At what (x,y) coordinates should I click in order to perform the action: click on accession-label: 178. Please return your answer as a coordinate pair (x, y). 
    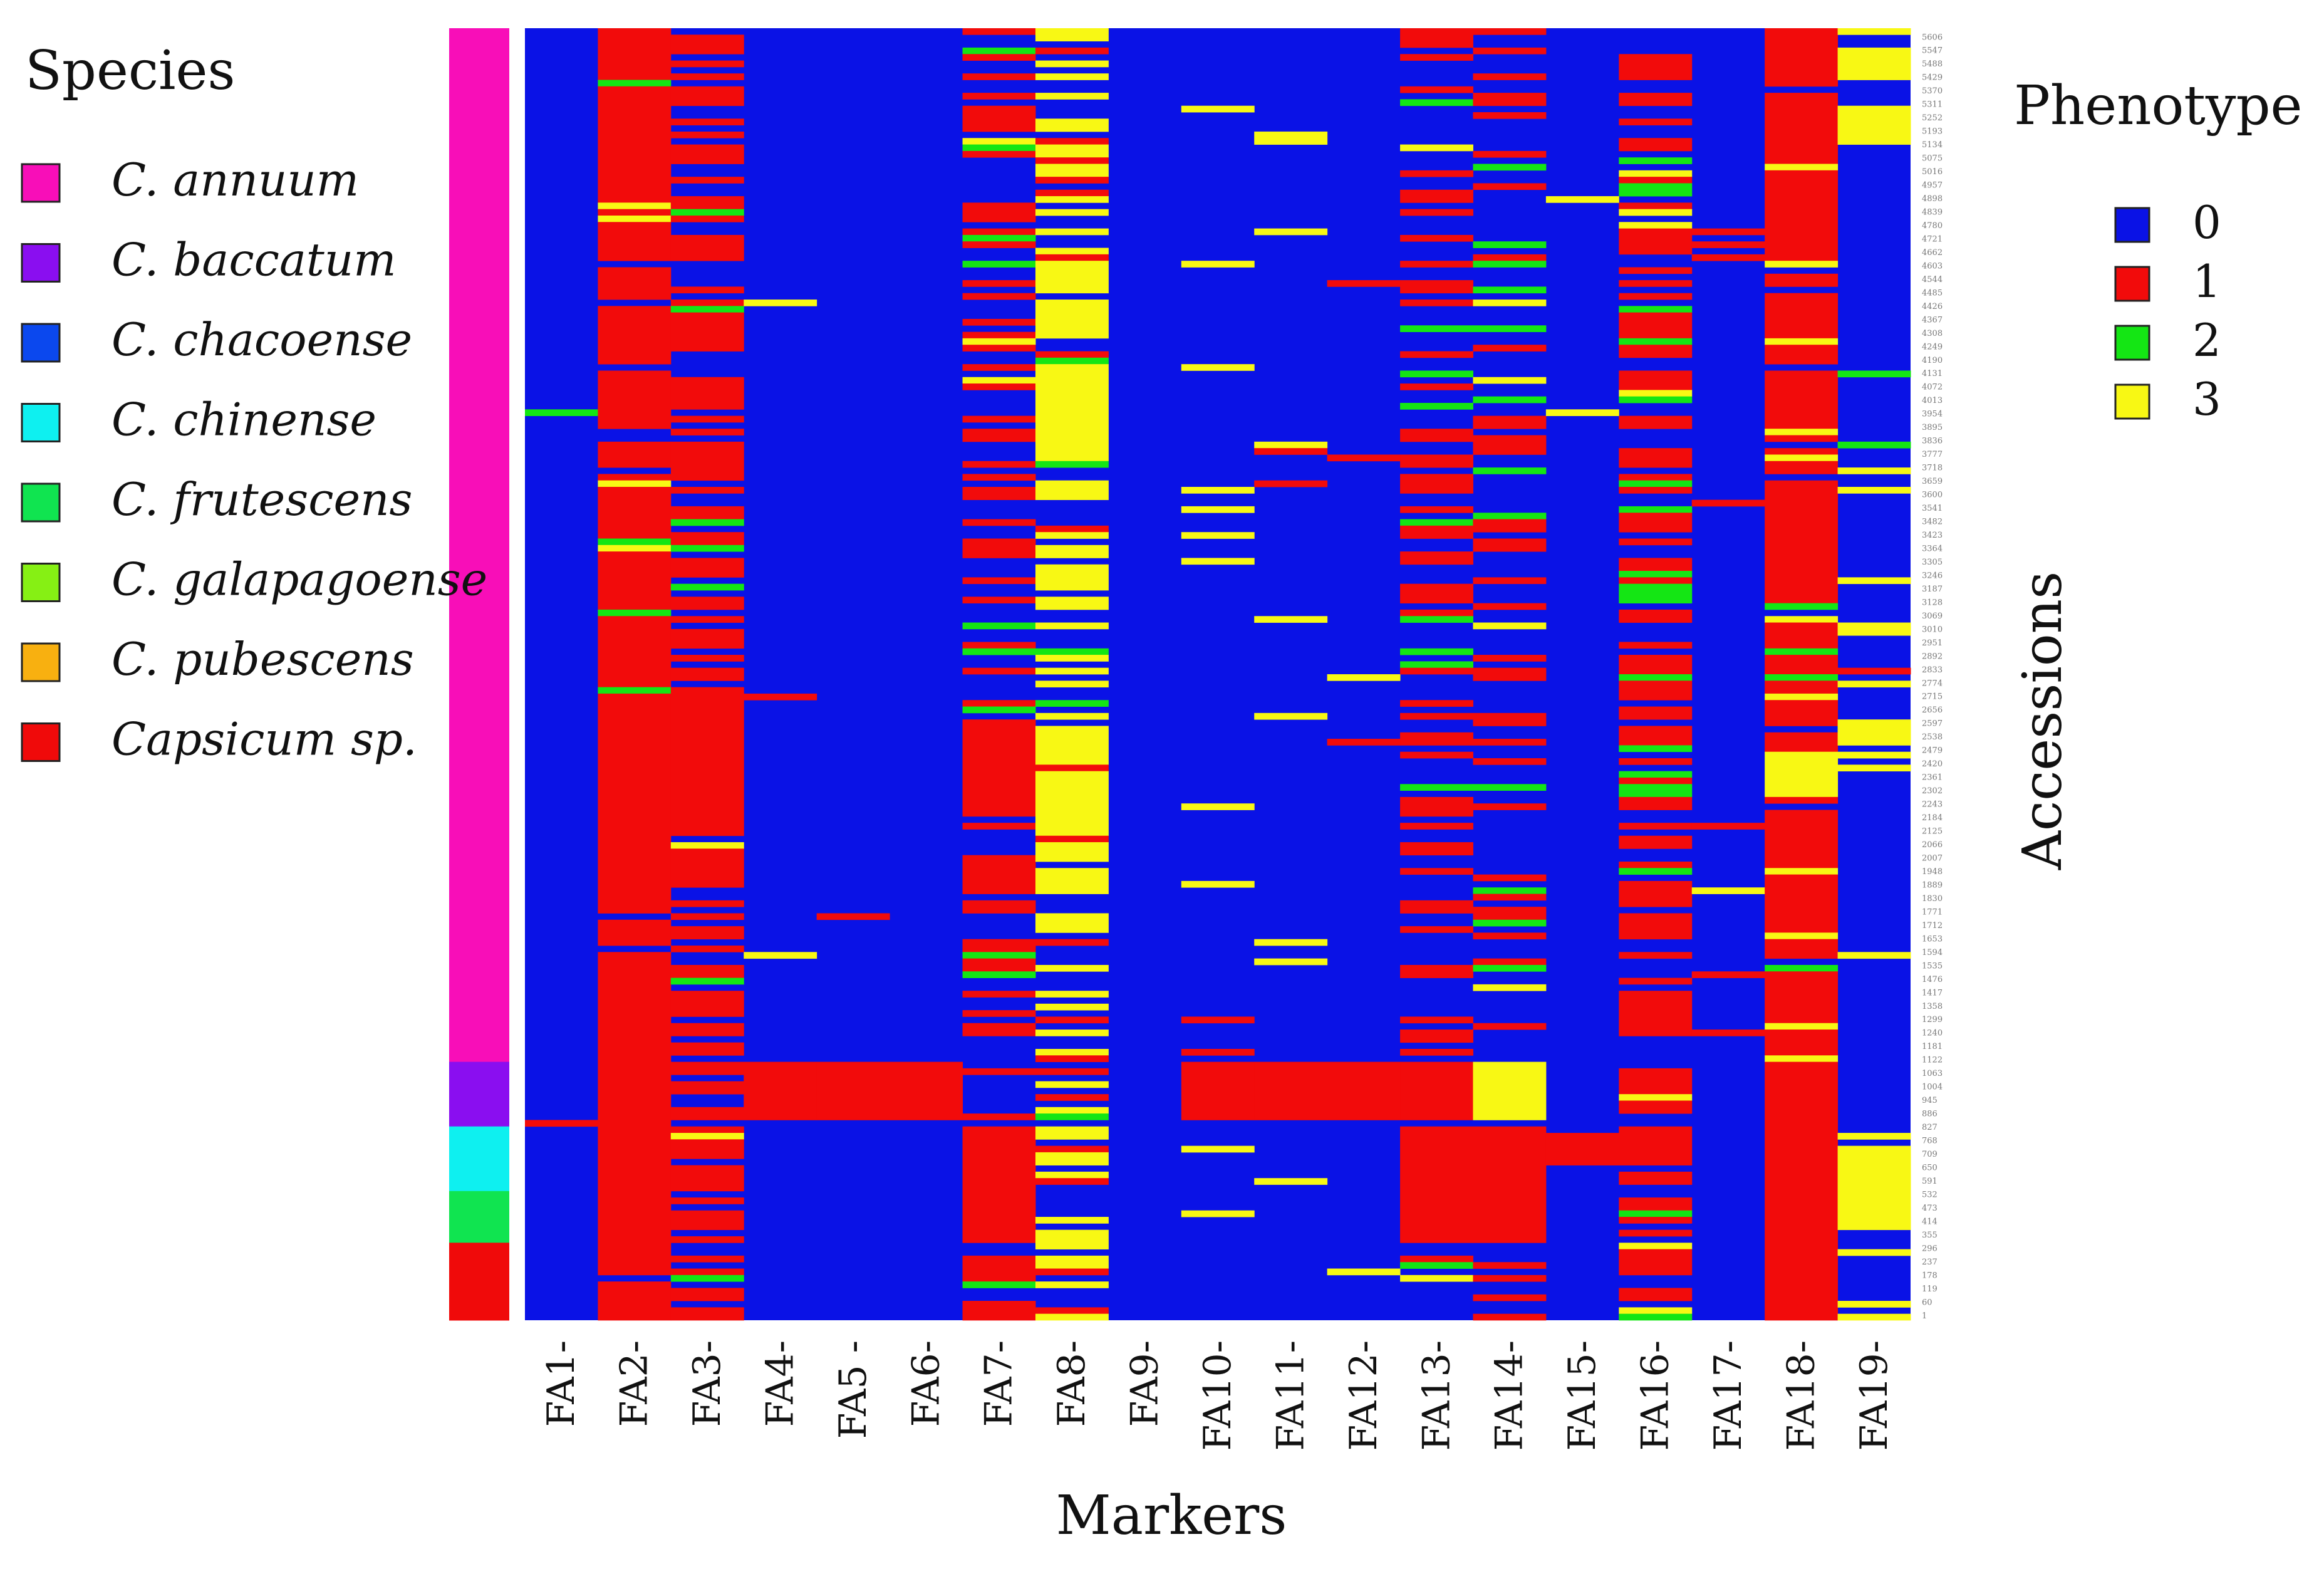
    Looking at the image, I should click on (1930, 1275).